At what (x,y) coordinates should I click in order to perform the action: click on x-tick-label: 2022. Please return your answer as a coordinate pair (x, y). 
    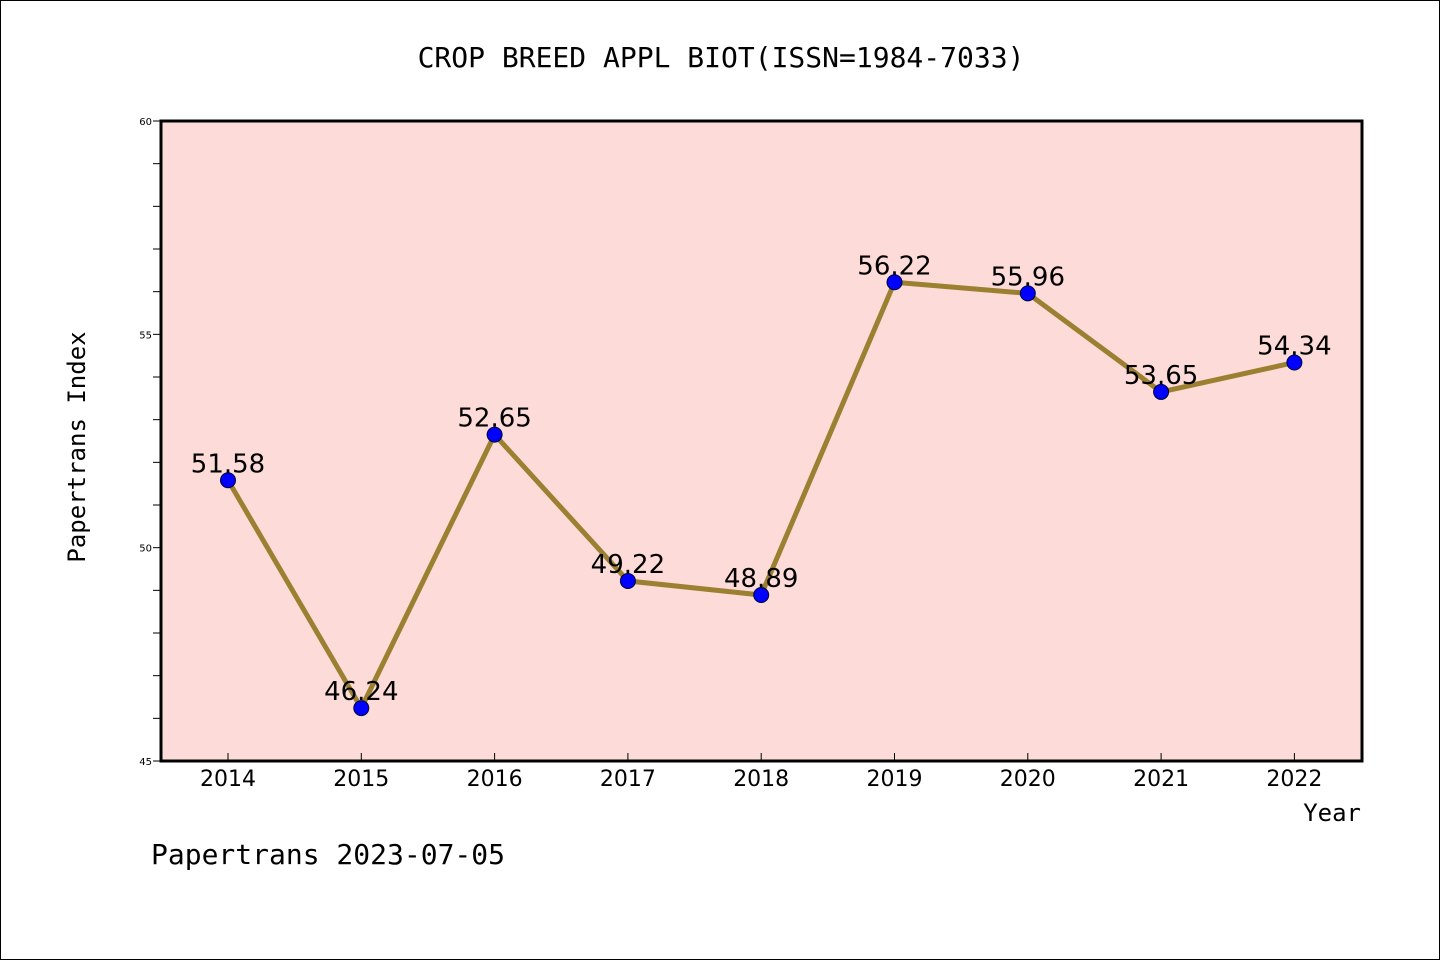
    Looking at the image, I should click on (1294, 779).